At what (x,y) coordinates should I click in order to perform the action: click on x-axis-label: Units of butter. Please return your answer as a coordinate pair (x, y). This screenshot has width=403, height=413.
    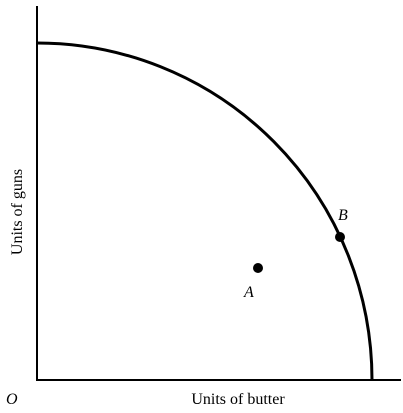
    Looking at the image, I should click on (238, 399).